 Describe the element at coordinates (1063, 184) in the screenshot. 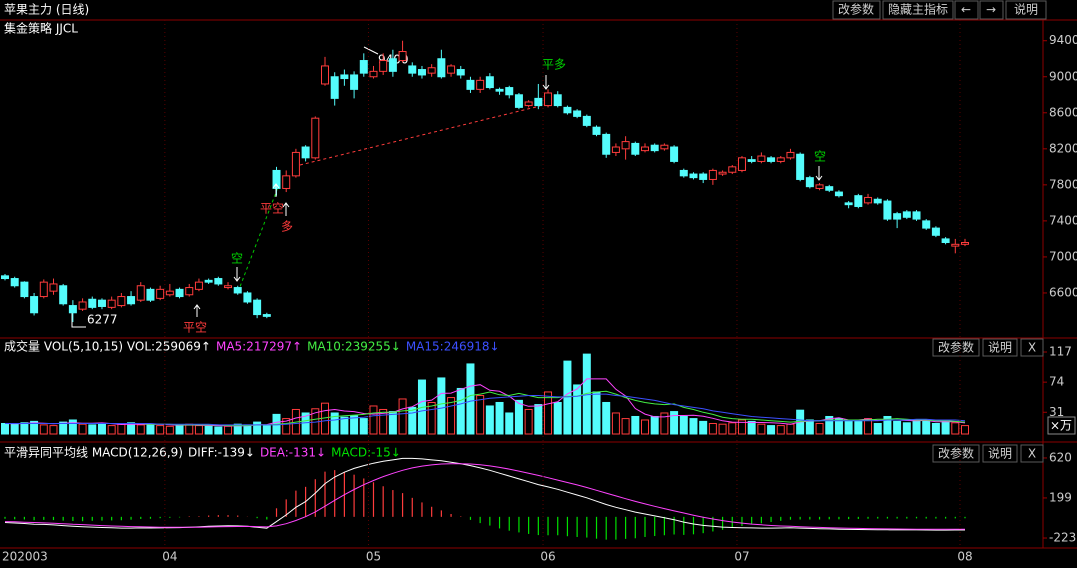

I see `y-tick-label: 7800` at that location.